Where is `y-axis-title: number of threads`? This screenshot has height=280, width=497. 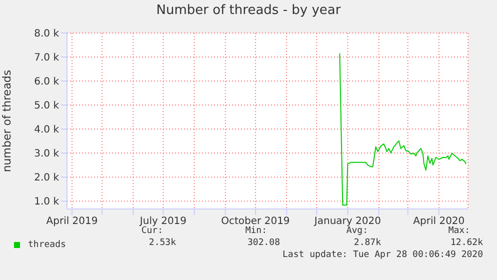
y-axis-title: number of threads is located at coordinates (7, 121).